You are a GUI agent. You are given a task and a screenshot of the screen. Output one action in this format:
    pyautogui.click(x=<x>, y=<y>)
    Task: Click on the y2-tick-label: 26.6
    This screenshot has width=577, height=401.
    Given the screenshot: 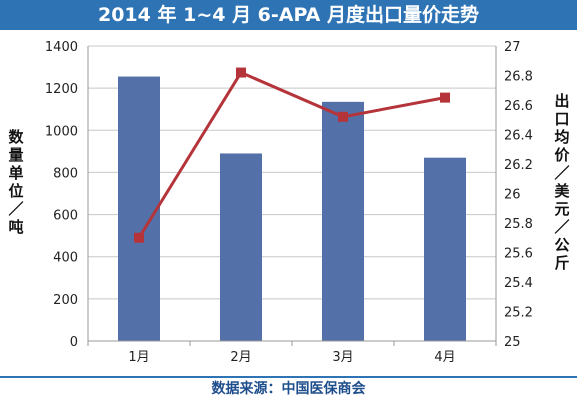 What is the action you would take?
    pyautogui.click(x=518, y=106)
    